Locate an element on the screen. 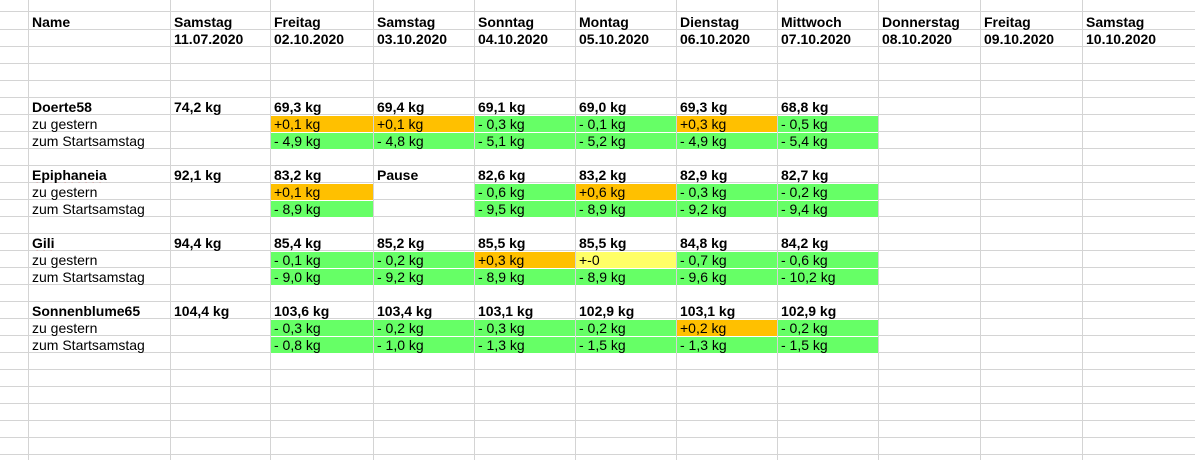 Image resolution: width=1195 pixels, height=460 pixels. header-day-cell: Dienstag is located at coordinates (710, 22).